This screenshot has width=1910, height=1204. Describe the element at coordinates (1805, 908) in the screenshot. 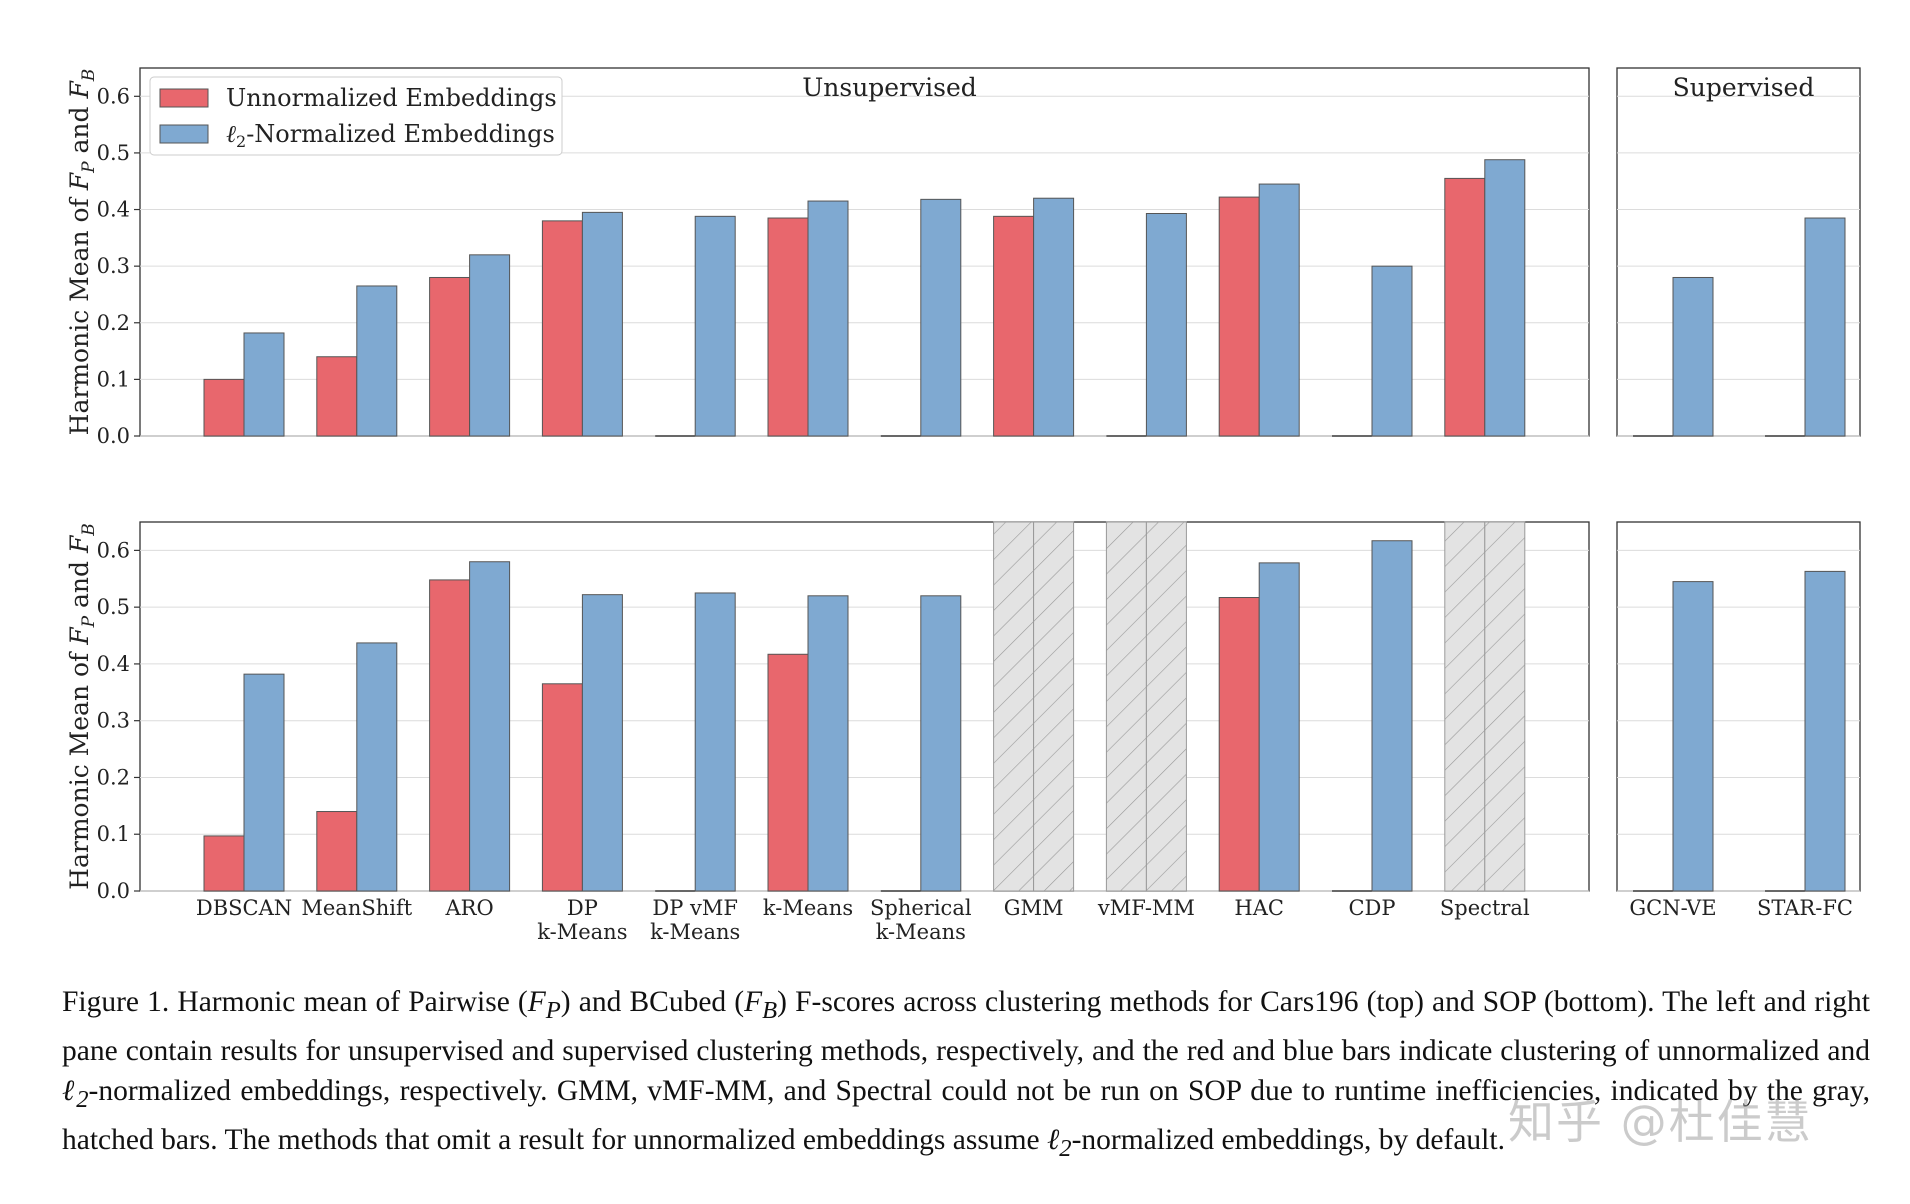

I see `x-tick-label: STAR-FC` at that location.